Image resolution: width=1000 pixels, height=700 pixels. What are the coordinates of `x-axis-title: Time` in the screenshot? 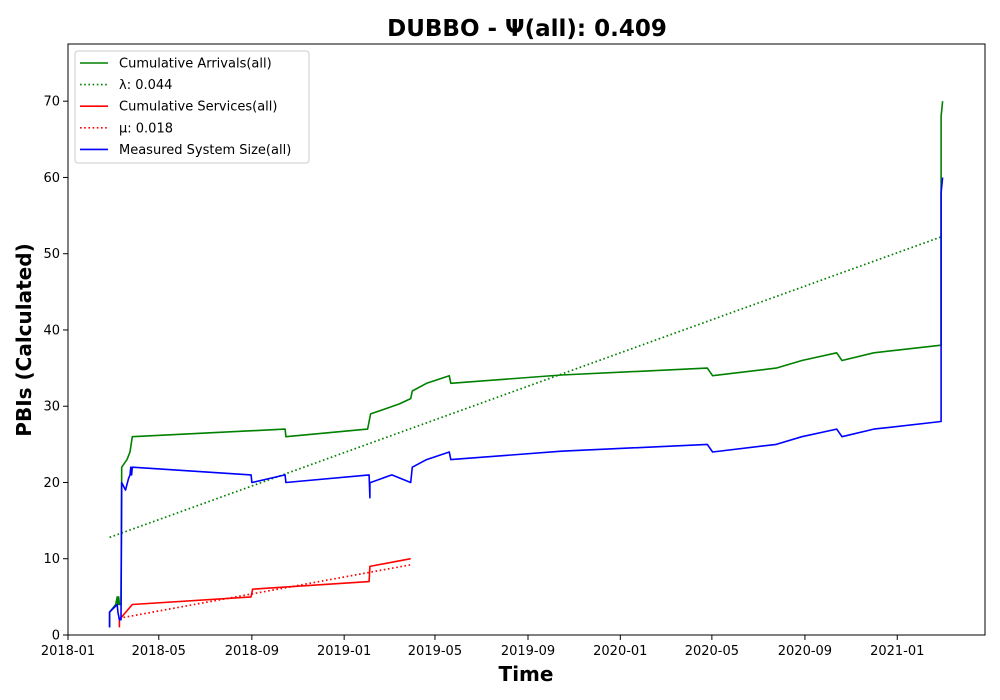 It's located at (526, 674).